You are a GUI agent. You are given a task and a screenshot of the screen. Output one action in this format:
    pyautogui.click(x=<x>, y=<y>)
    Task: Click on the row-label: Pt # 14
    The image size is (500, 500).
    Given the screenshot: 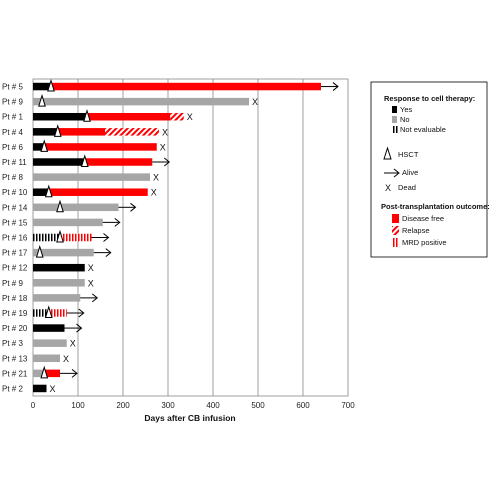 What is the action you would take?
    pyautogui.click(x=15, y=207)
    